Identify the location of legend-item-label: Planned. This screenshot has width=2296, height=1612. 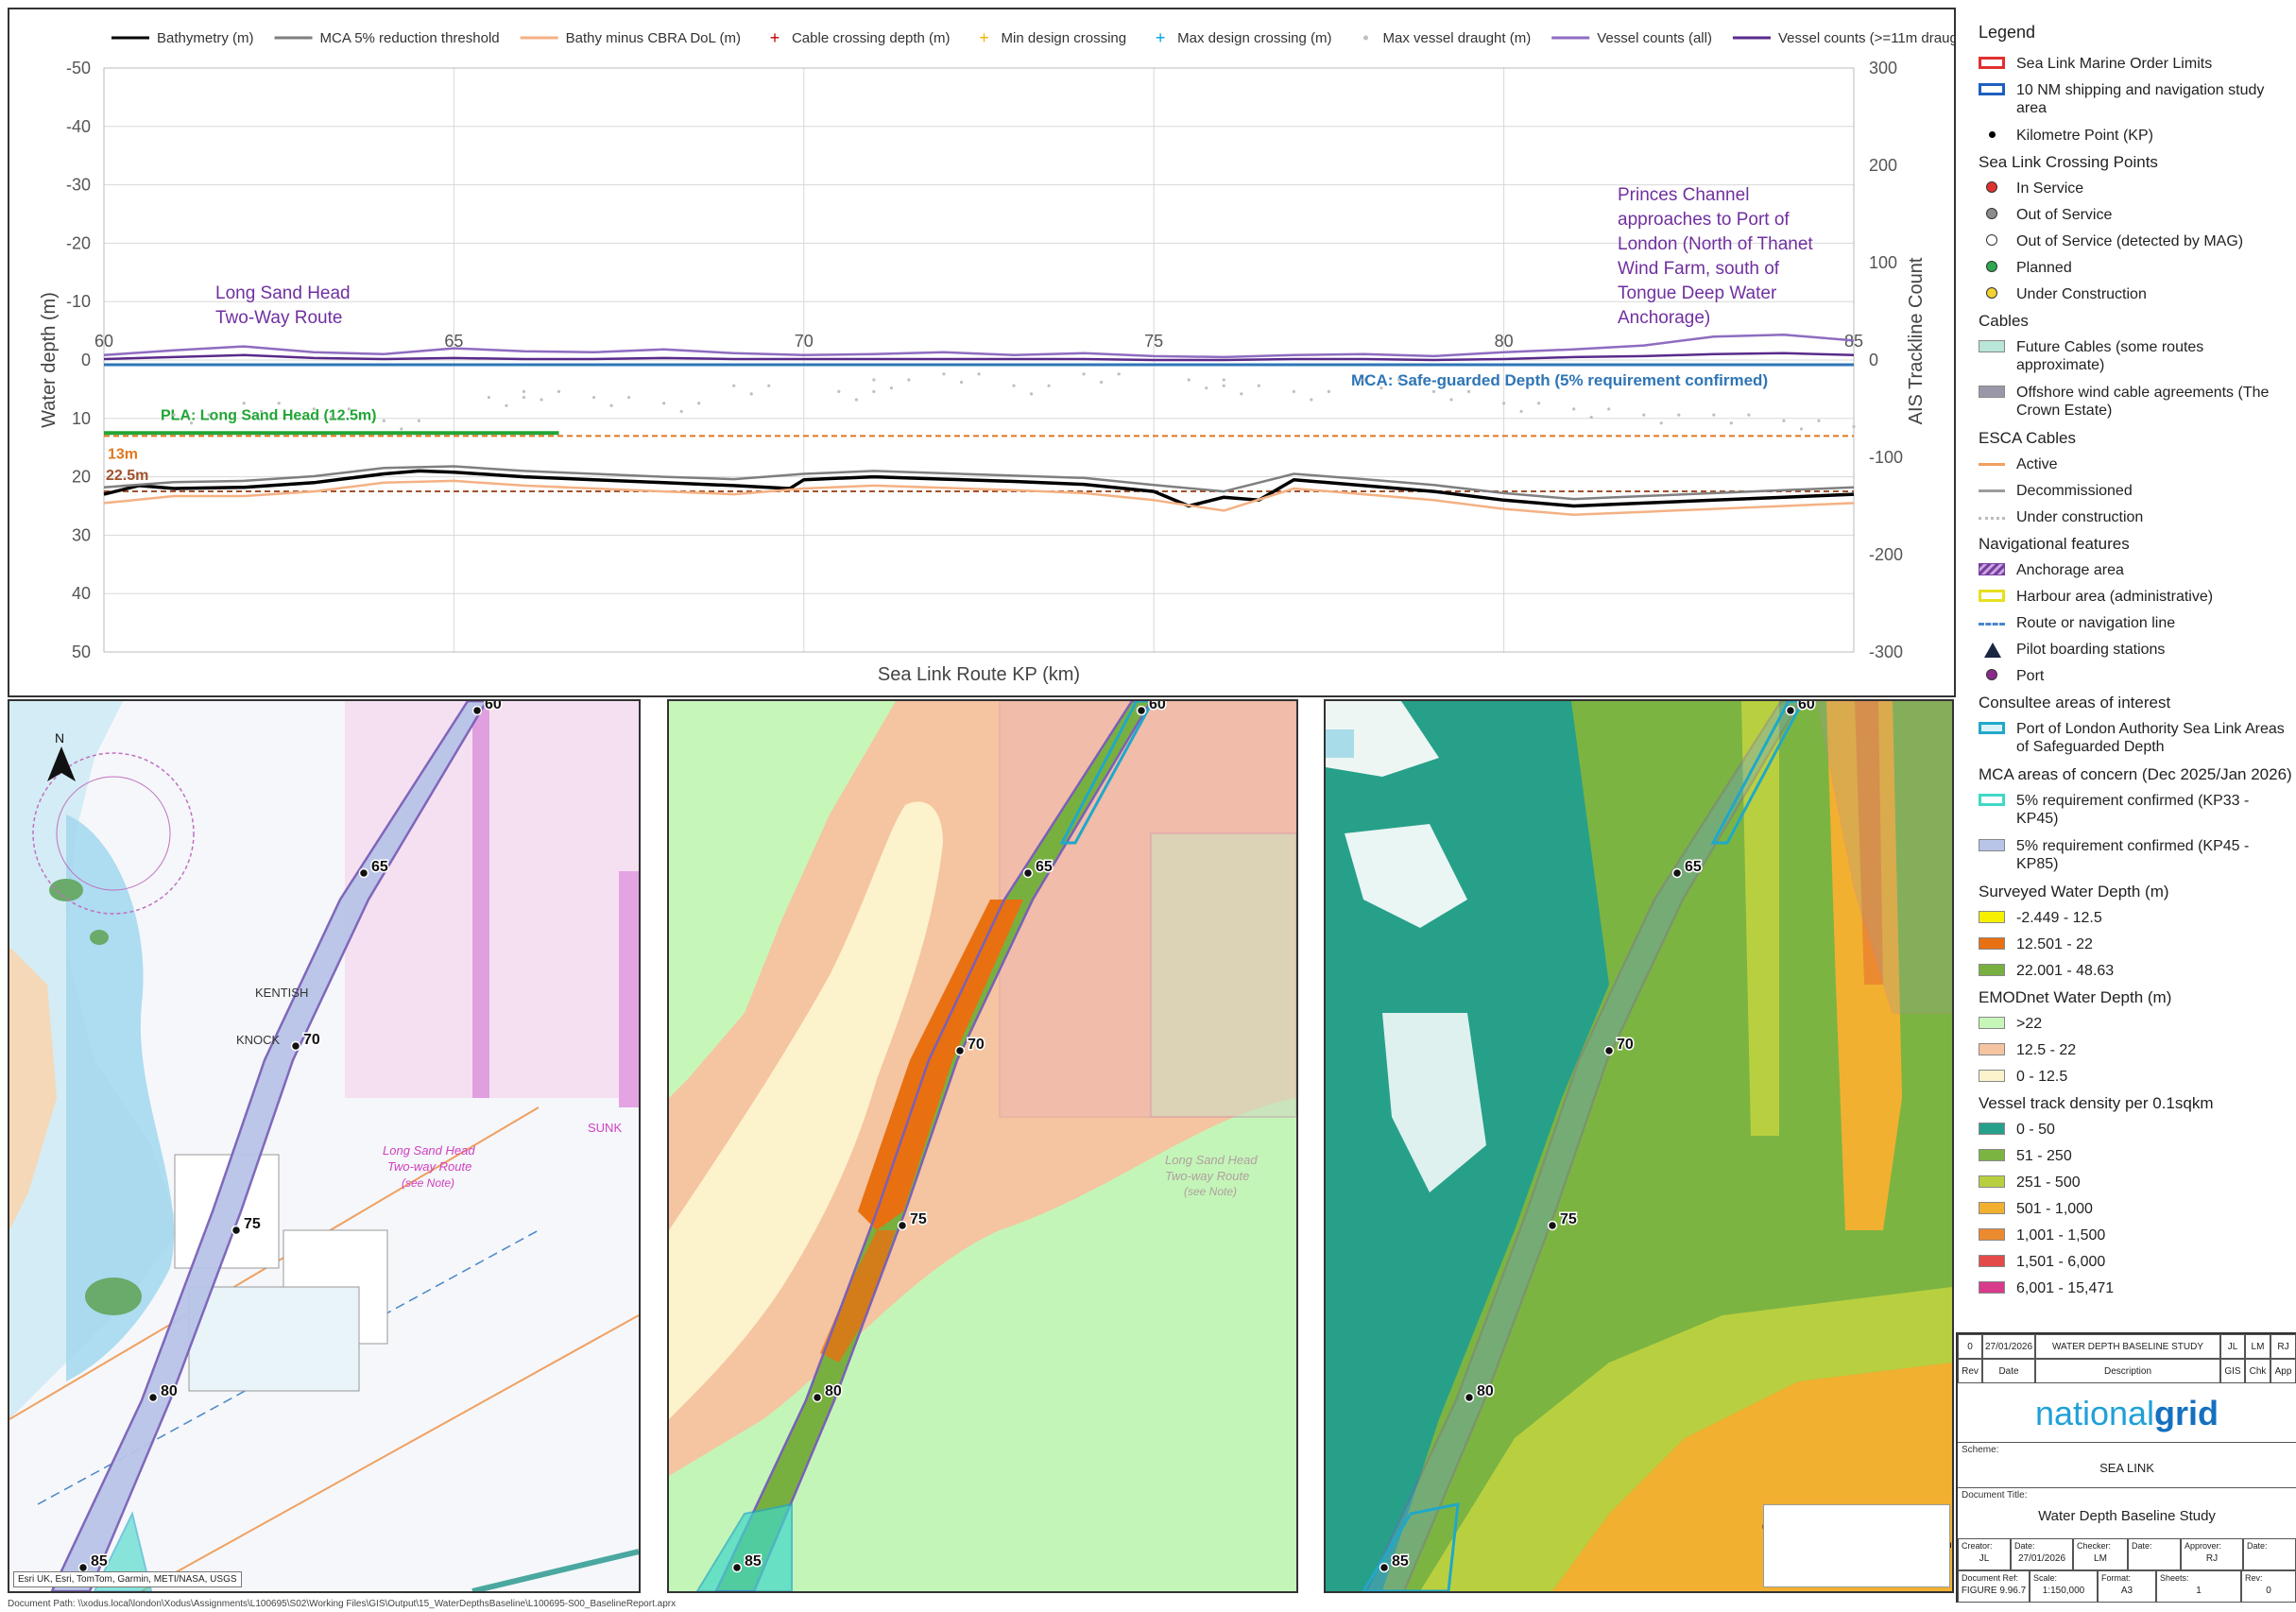
(2044, 268).